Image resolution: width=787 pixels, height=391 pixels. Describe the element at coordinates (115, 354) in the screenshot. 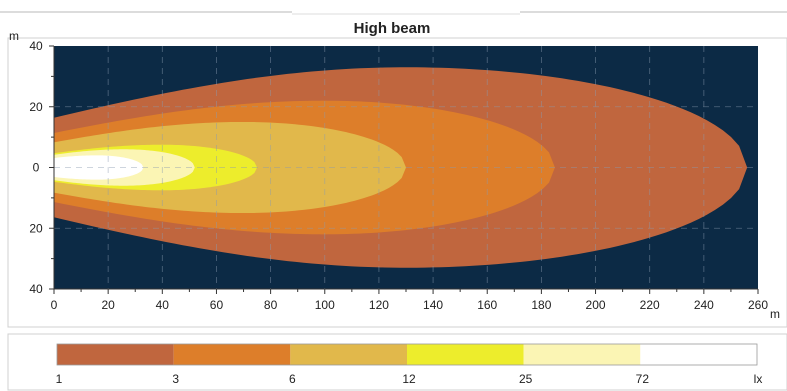

I see `legend-swatch-1lx` at that location.